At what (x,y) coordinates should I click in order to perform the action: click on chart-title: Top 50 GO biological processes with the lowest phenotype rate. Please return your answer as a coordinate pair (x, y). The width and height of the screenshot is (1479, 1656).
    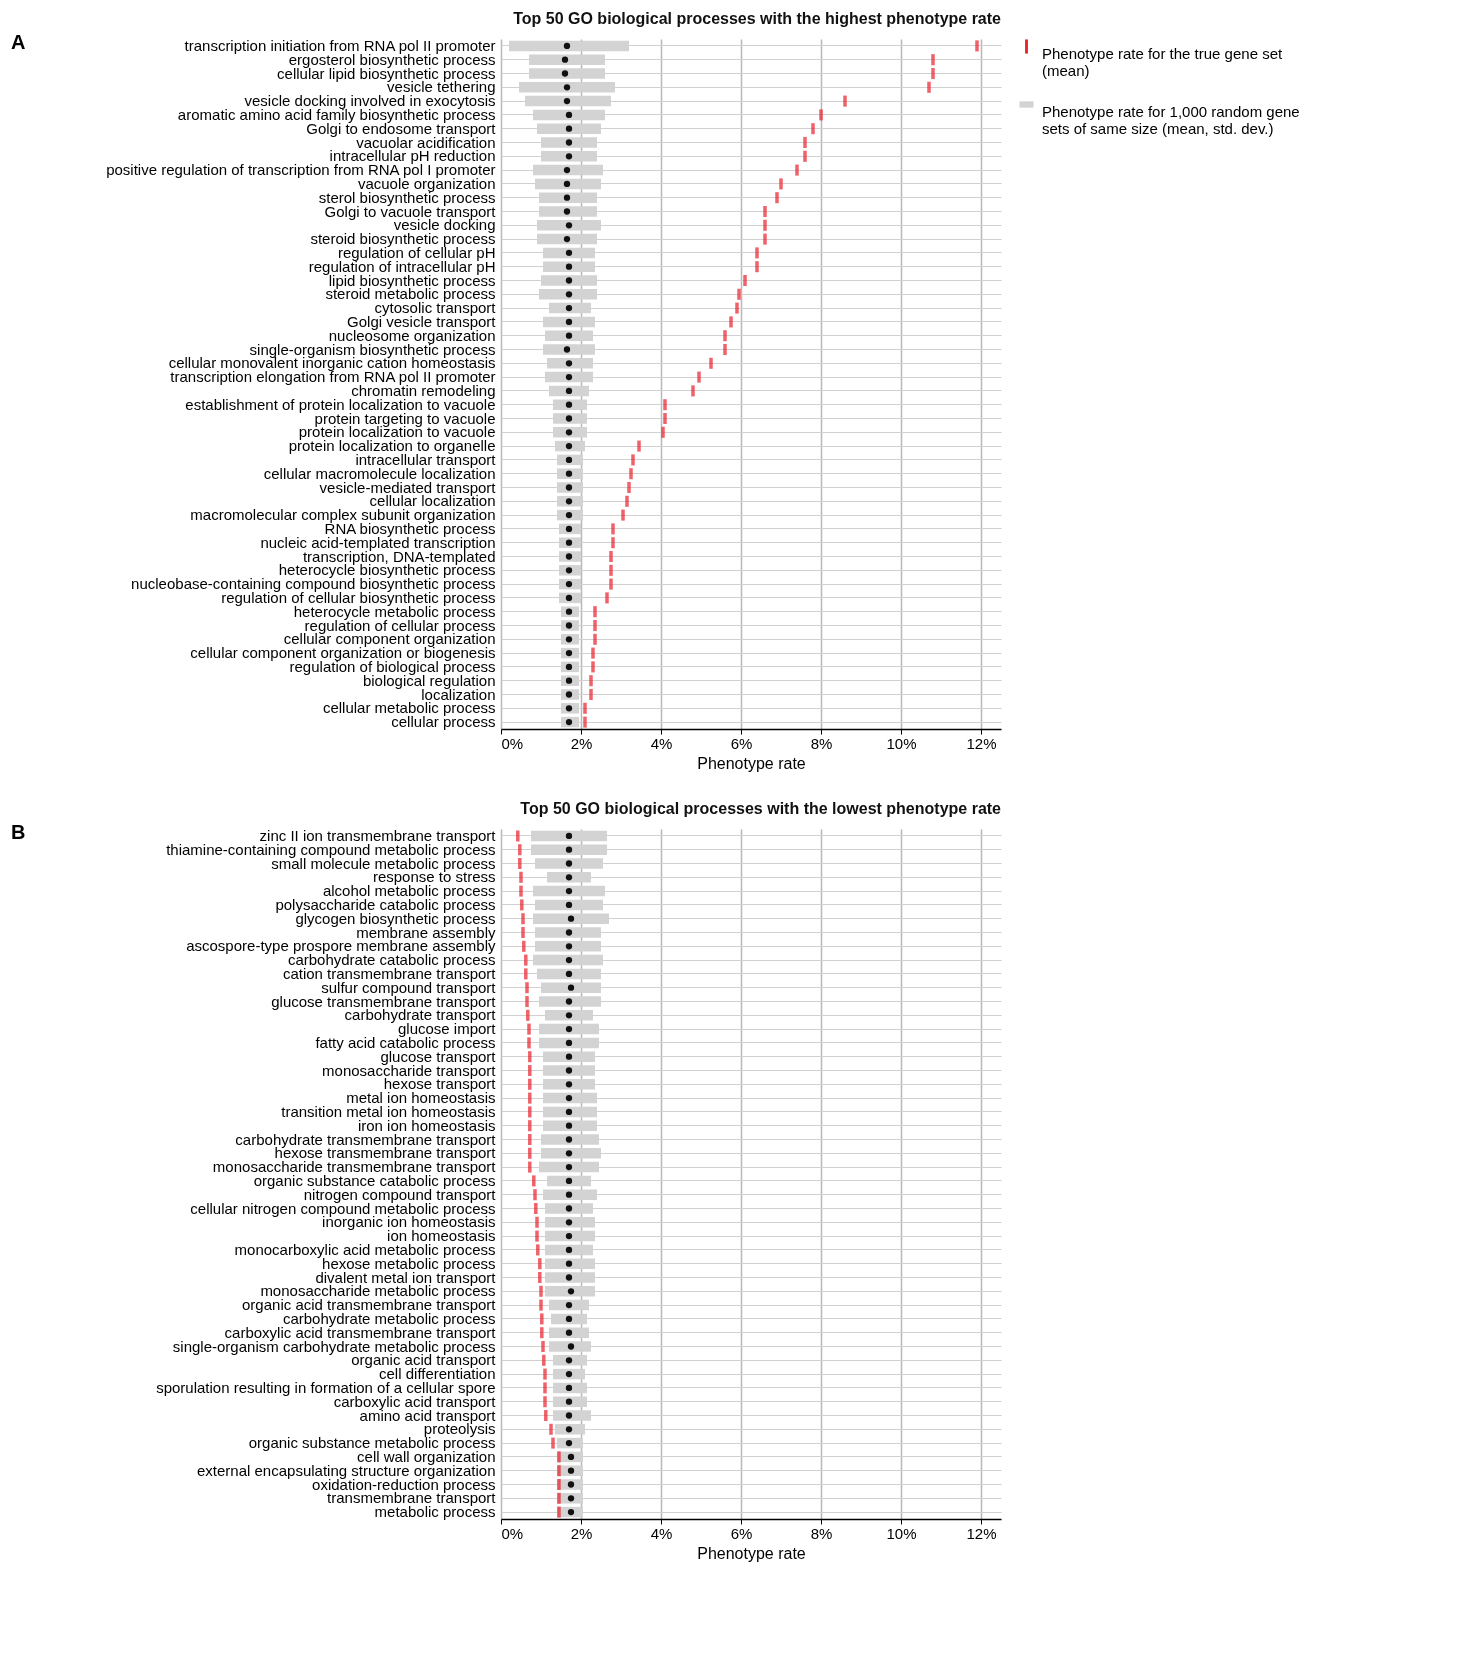
    Looking at the image, I should click on (761, 808).